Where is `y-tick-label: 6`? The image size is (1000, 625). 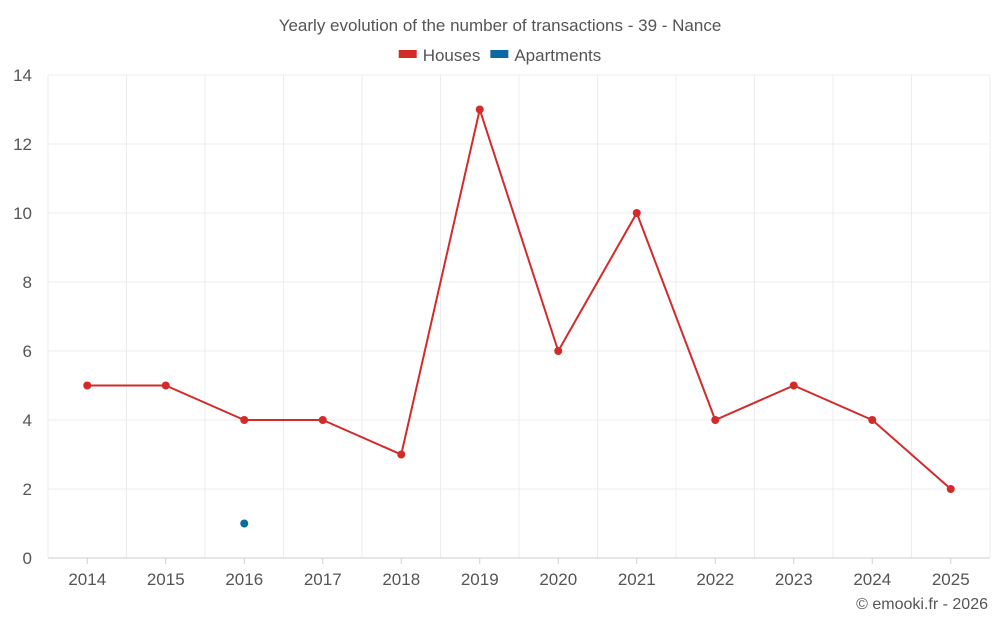 y-tick-label: 6 is located at coordinates (27, 351).